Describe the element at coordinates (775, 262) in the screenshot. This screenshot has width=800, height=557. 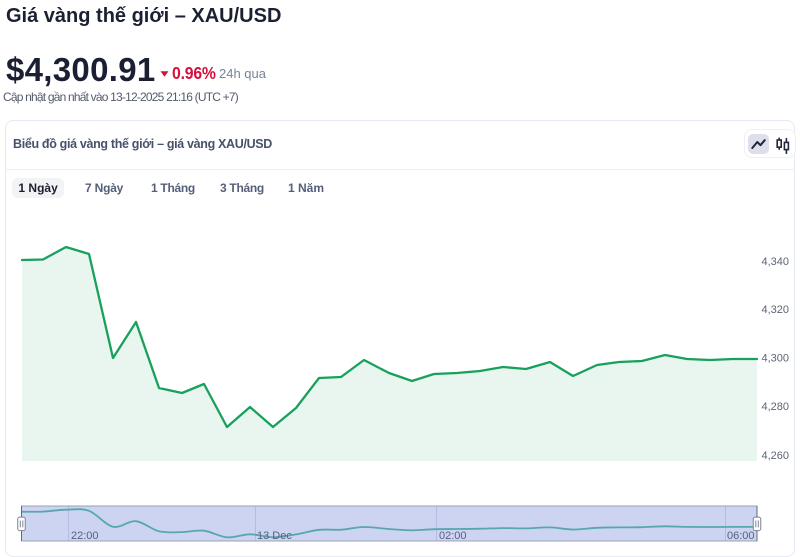
I see `svg-text: 4,340` at that location.